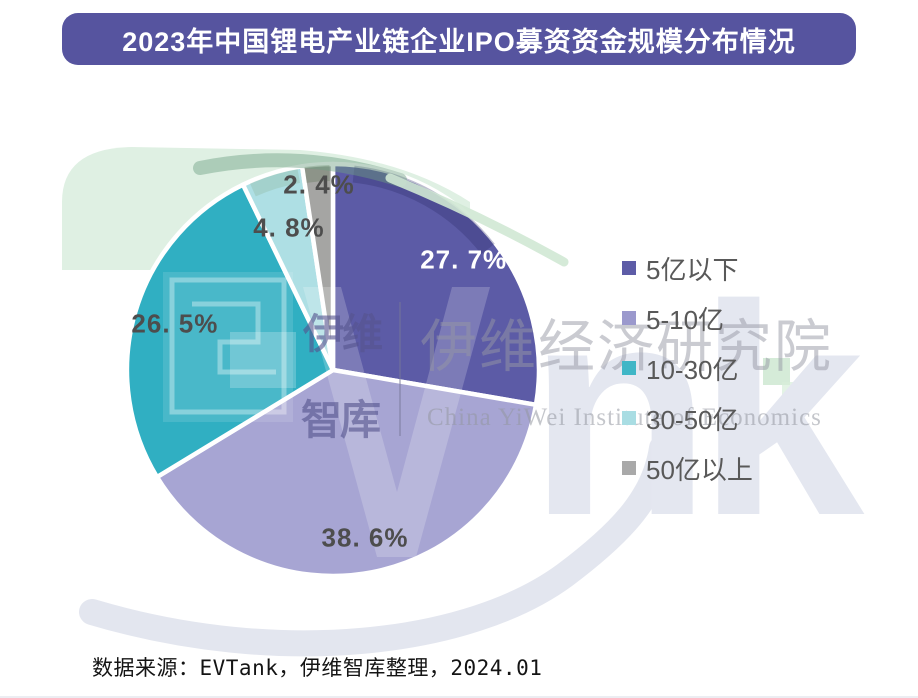 The image size is (918, 698). What do you see at coordinates (692, 419) in the screenshot?
I see `legend-label: 30-50亿` at bounding box center [692, 419].